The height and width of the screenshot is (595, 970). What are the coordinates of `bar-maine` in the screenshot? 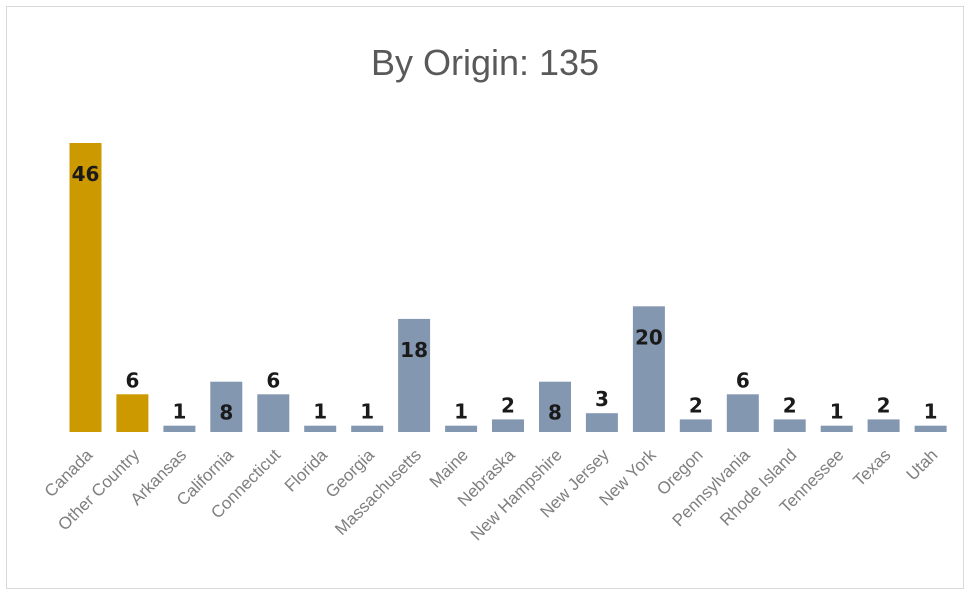 It's located at (461, 428).